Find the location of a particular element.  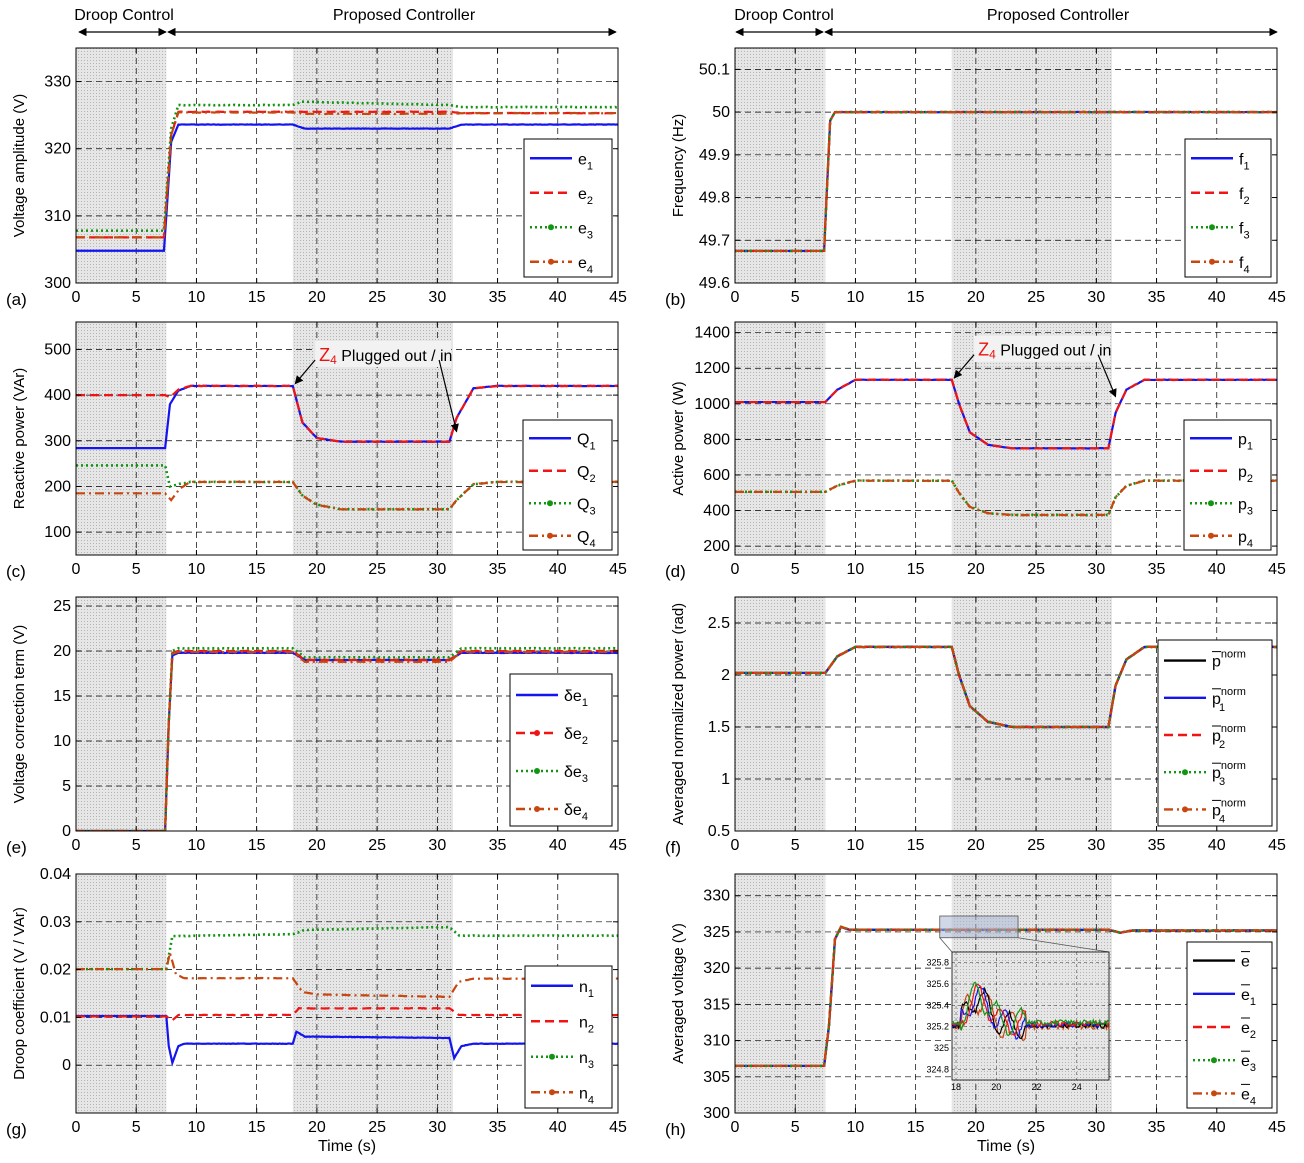

y-tick-label: 200 is located at coordinates (57, 486).